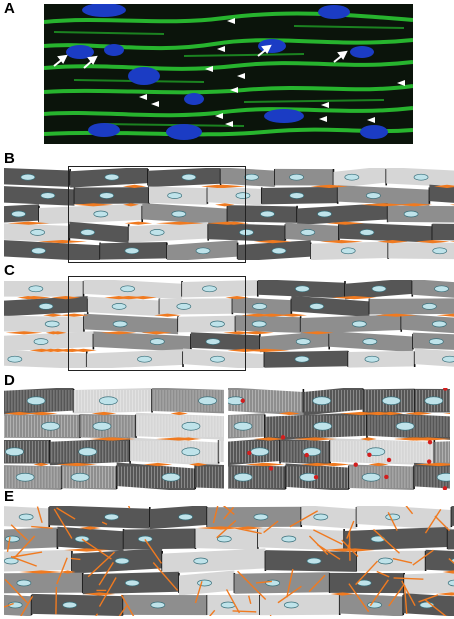  Describe the element at coordinates (9, 496) in the screenshot. I see `panel-label-e: E` at that location.